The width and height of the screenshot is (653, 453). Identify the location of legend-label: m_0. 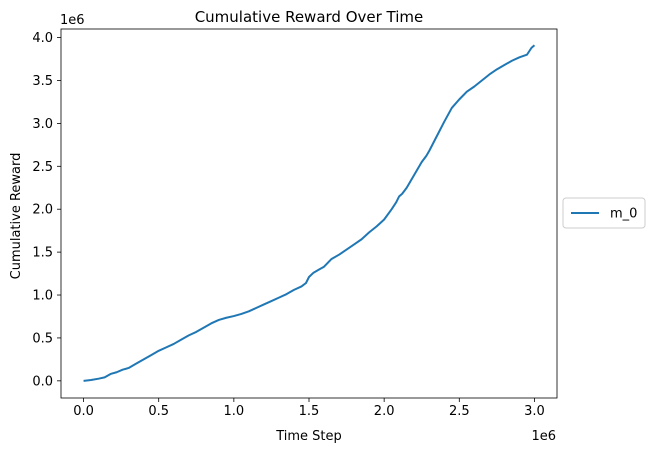
(623, 214).